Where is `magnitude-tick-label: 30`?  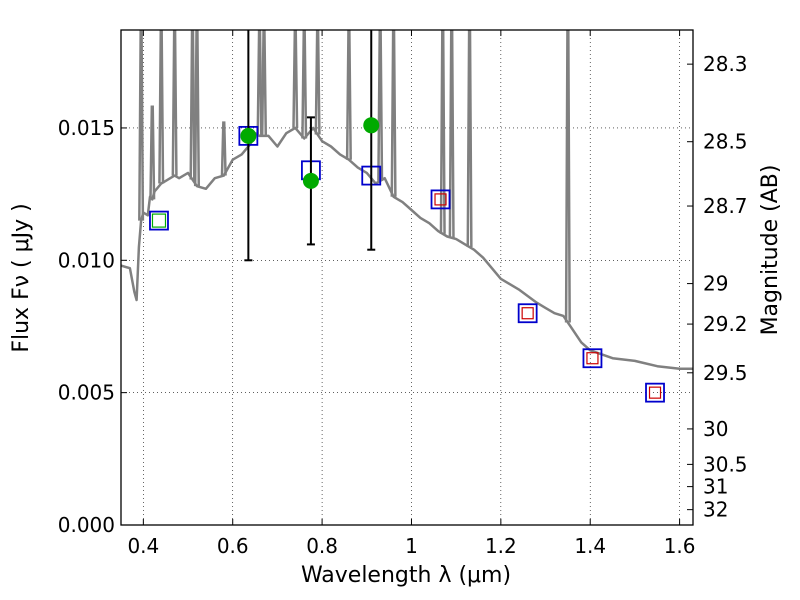 magnitude-tick-label: 30 is located at coordinates (715, 429).